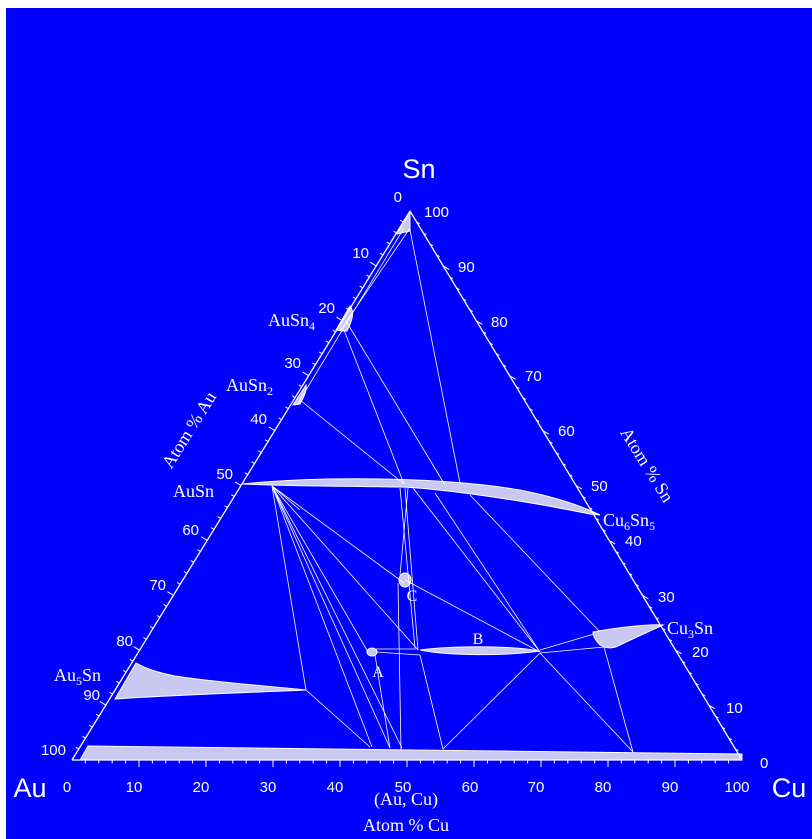 The width and height of the screenshot is (812, 839). I want to click on corner-label-sn: Sn, so click(418, 169).